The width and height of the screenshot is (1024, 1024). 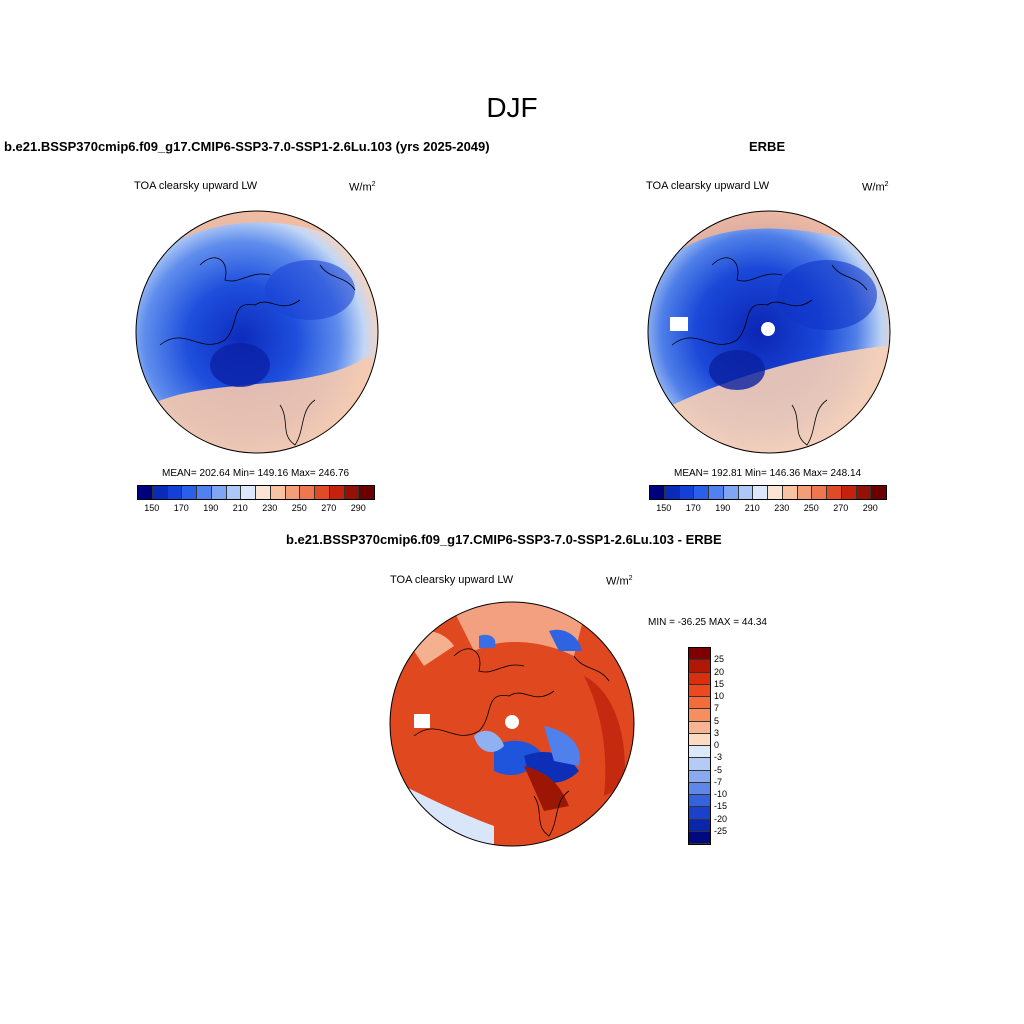 I want to click on obs-tick: 150, so click(x=664, y=508).